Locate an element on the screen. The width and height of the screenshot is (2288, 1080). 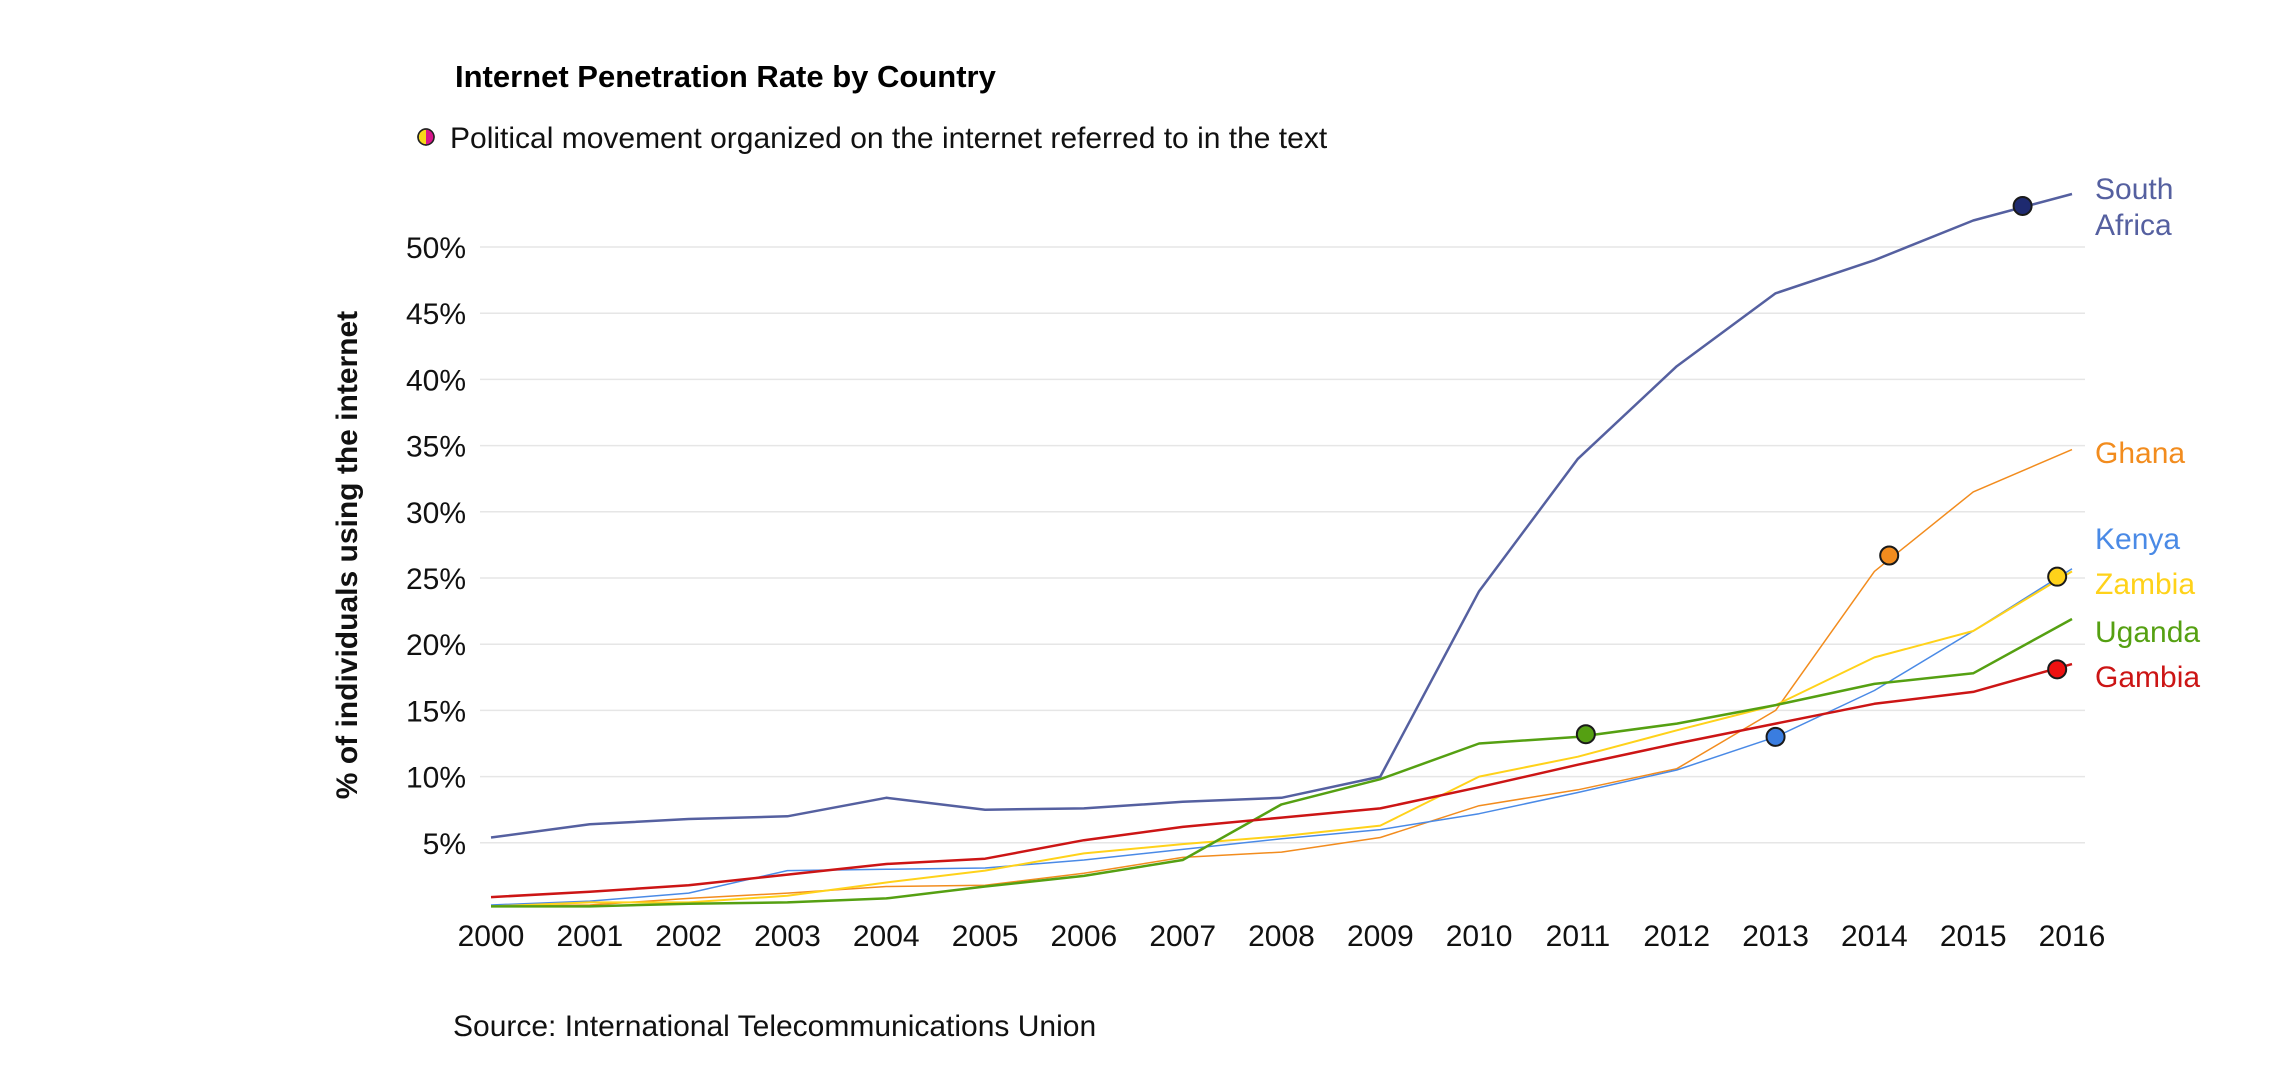
event-marker-gambia is located at coordinates (2057, 669).